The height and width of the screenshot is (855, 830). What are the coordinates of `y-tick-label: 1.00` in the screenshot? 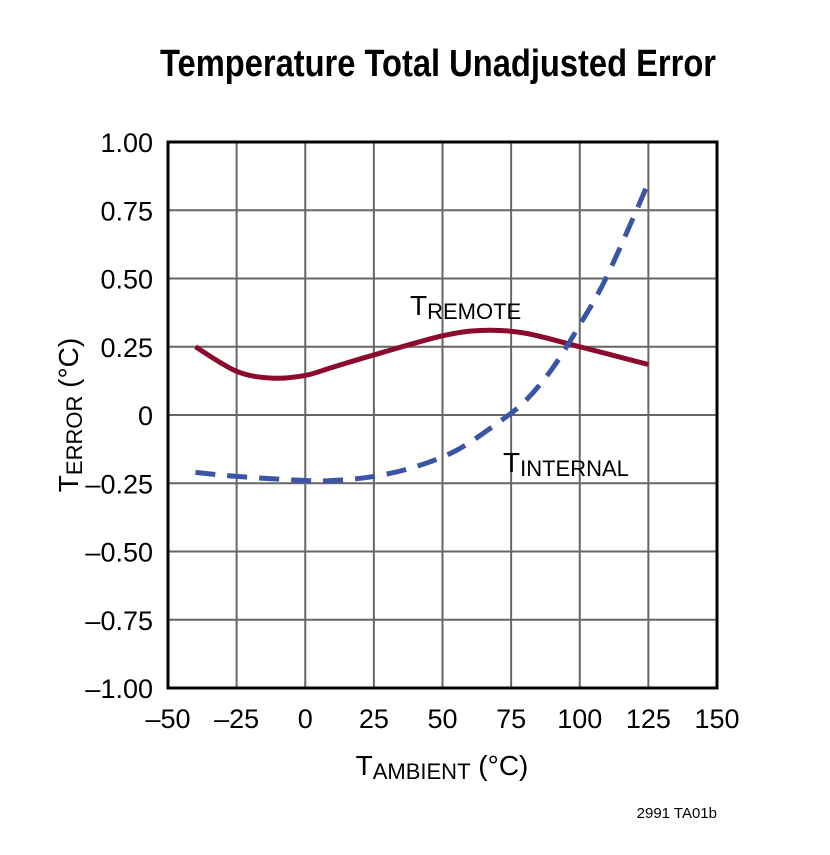 It's located at (126, 143).